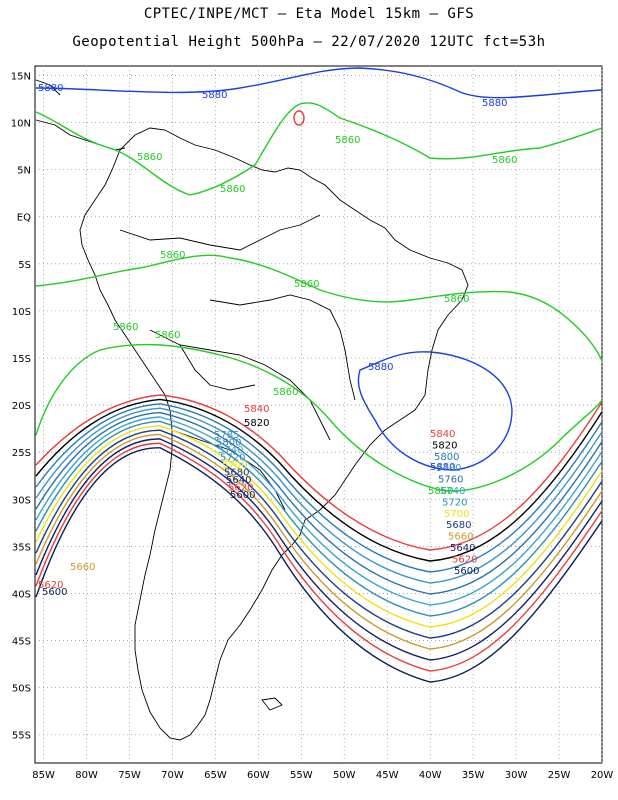  Describe the element at coordinates (24, 265) in the screenshot. I see `lat-tick-label: 5S` at that location.